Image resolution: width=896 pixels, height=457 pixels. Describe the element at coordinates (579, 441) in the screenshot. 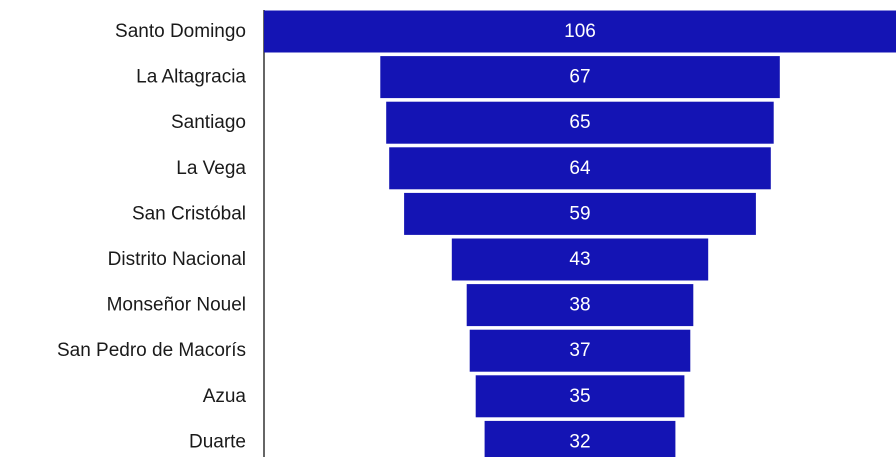

I see `data-label: 32` at that location.